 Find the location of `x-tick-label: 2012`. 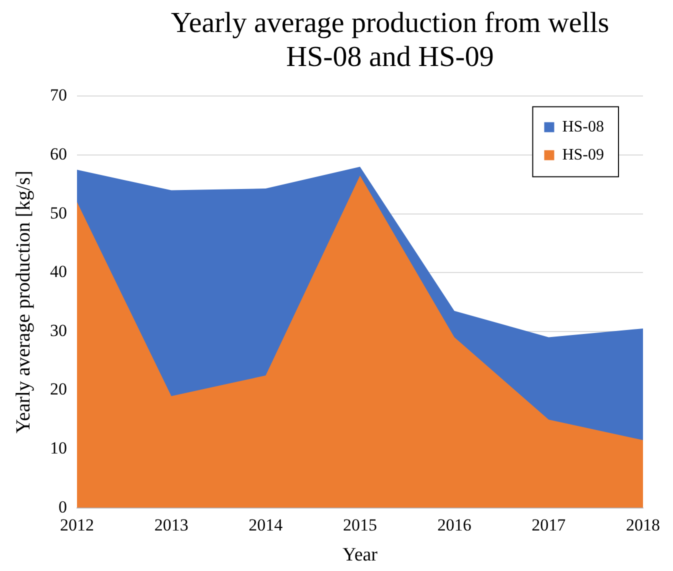

x-tick-label: 2012 is located at coordinates (77, 524).